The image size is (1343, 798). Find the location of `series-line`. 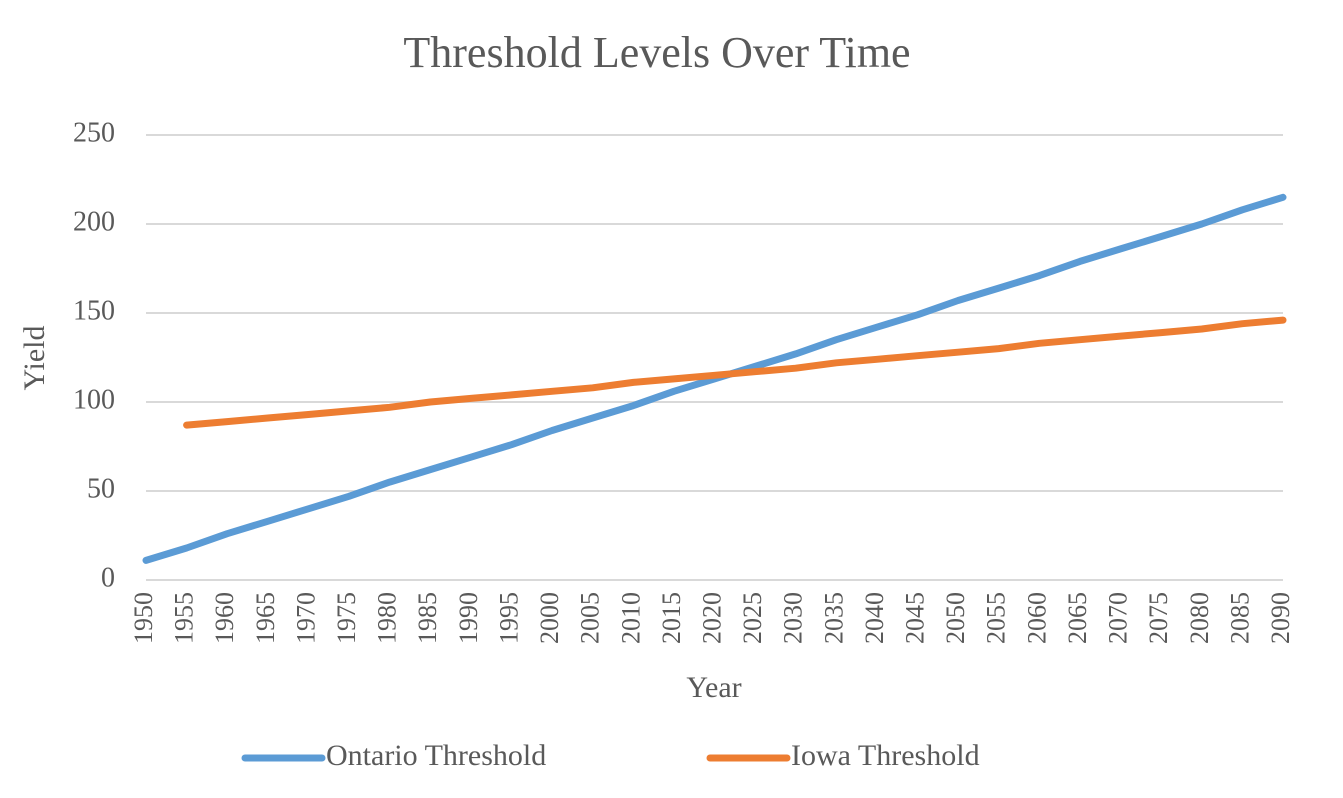

series-line is located at coordinates (735, 372).